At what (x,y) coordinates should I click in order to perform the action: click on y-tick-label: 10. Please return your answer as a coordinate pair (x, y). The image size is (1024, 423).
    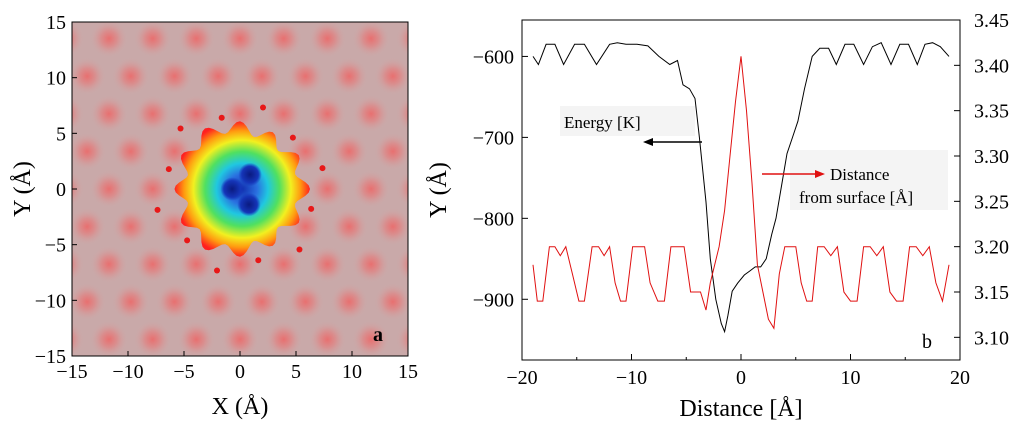
    Looking at the image, I should click on (56, 79).